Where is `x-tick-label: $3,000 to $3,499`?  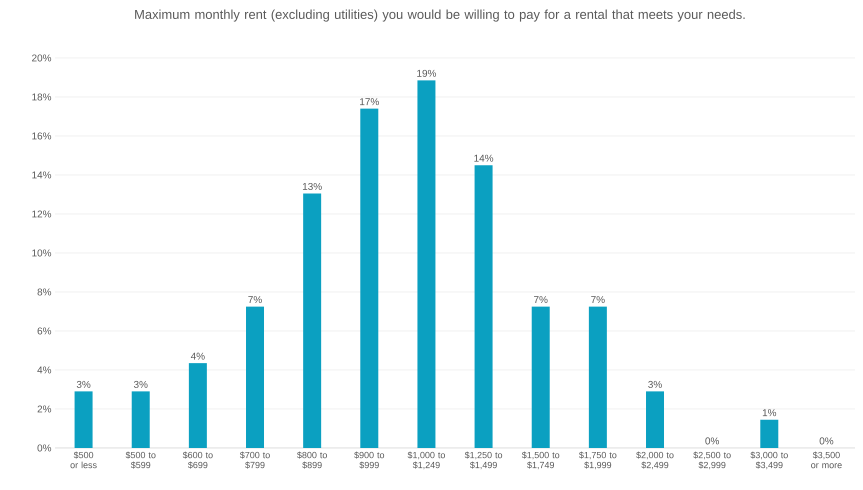
x-tick-label: $3,000 to $3,499 is located at coordinates (769, 461).